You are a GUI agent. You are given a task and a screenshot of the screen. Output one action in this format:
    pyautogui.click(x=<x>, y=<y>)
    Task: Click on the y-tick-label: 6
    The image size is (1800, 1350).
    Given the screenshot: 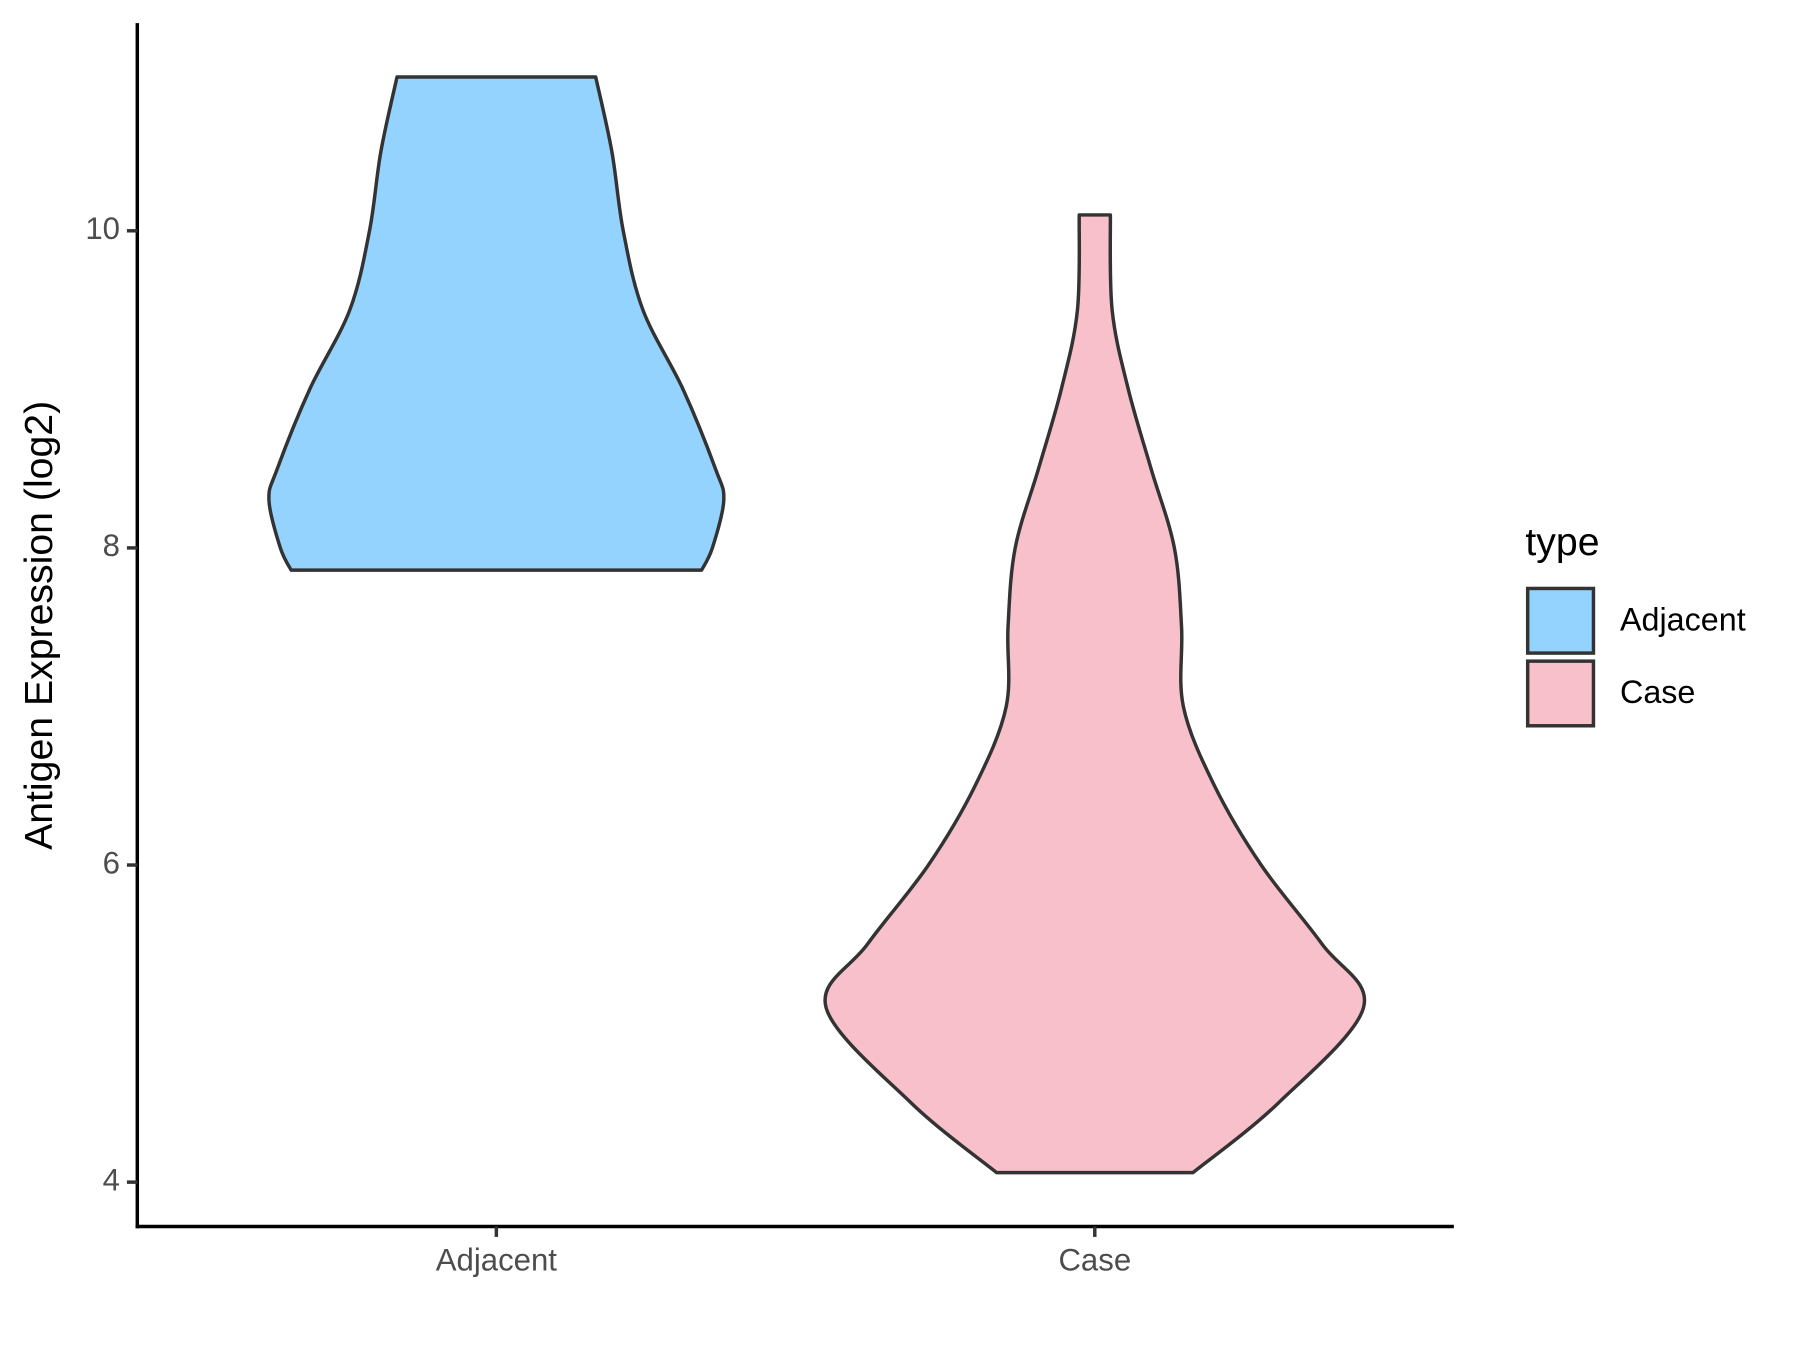 What is the action you would take?
    pyautogui.click(x=111, y=862)
    